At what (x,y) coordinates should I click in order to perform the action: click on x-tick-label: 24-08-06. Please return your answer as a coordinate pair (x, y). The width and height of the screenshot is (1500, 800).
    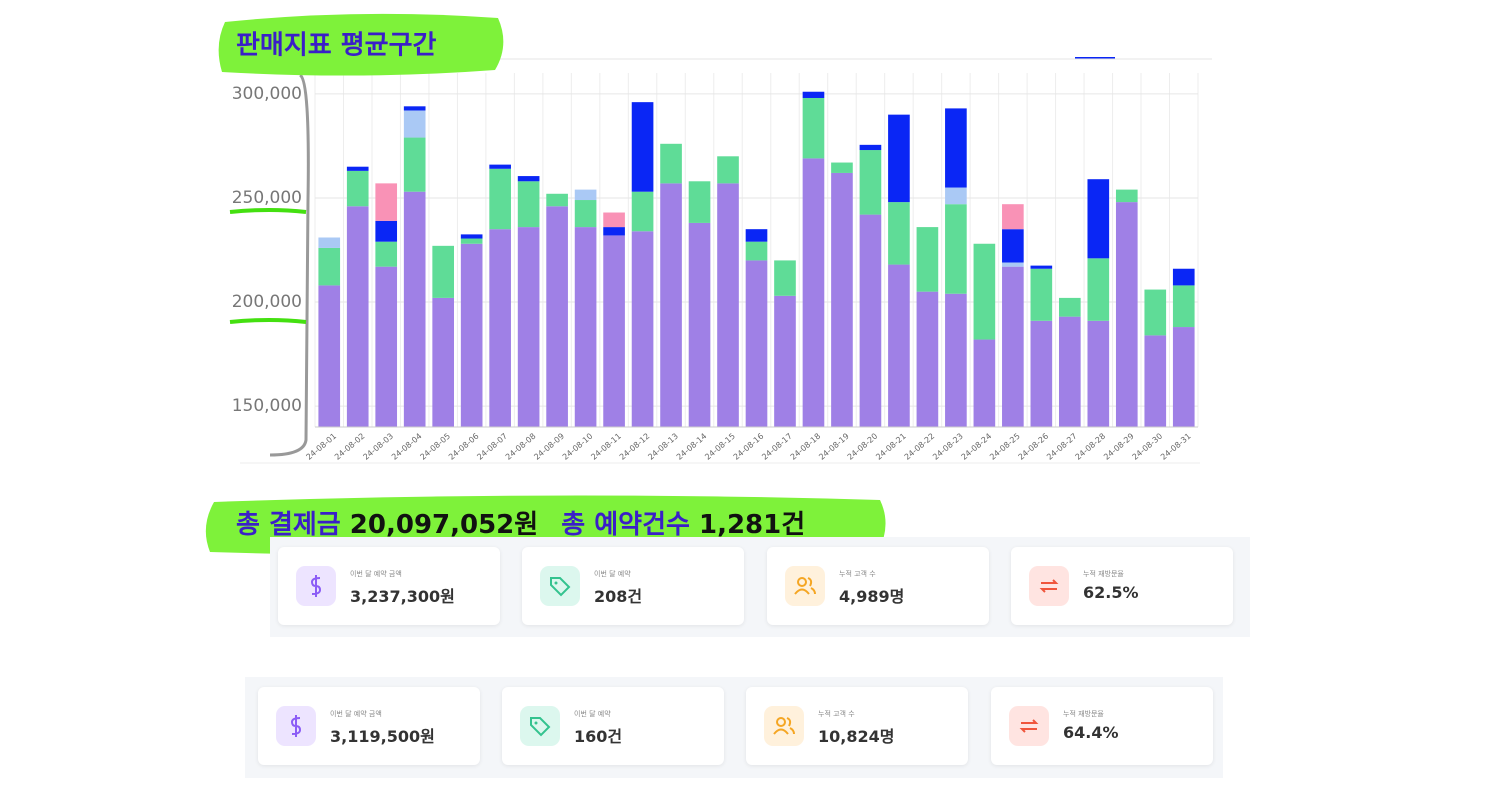
    Looking at the image, I should click on (464, 447).